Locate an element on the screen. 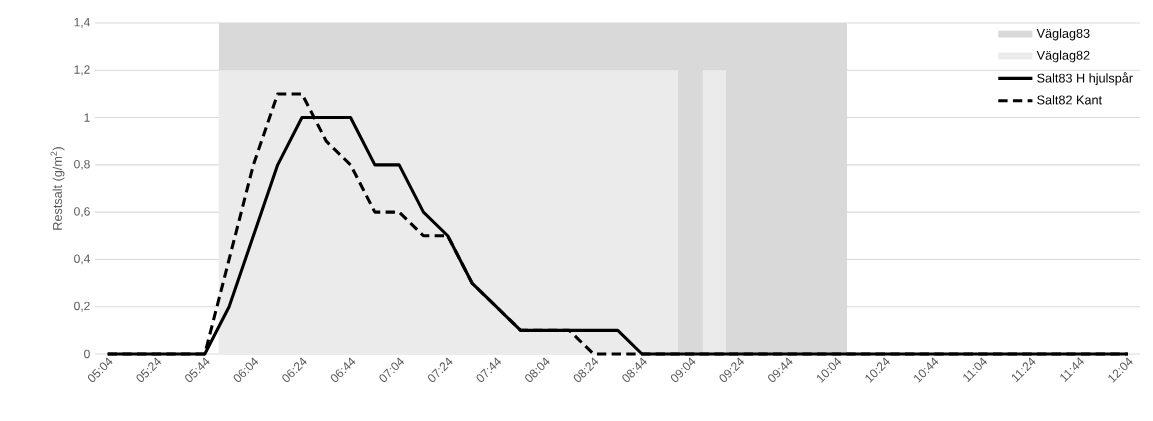  y-tick-label: 1,2 is located at coordinates (82, 70).